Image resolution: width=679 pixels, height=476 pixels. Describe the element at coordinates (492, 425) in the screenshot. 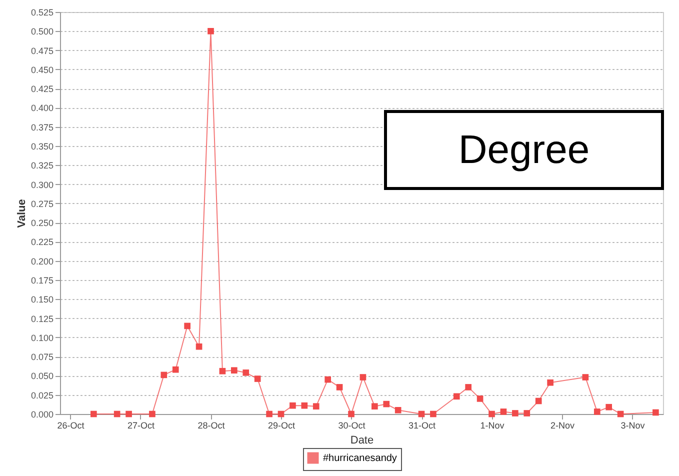

I see `x-tick-label: 1-Nov` at that location.